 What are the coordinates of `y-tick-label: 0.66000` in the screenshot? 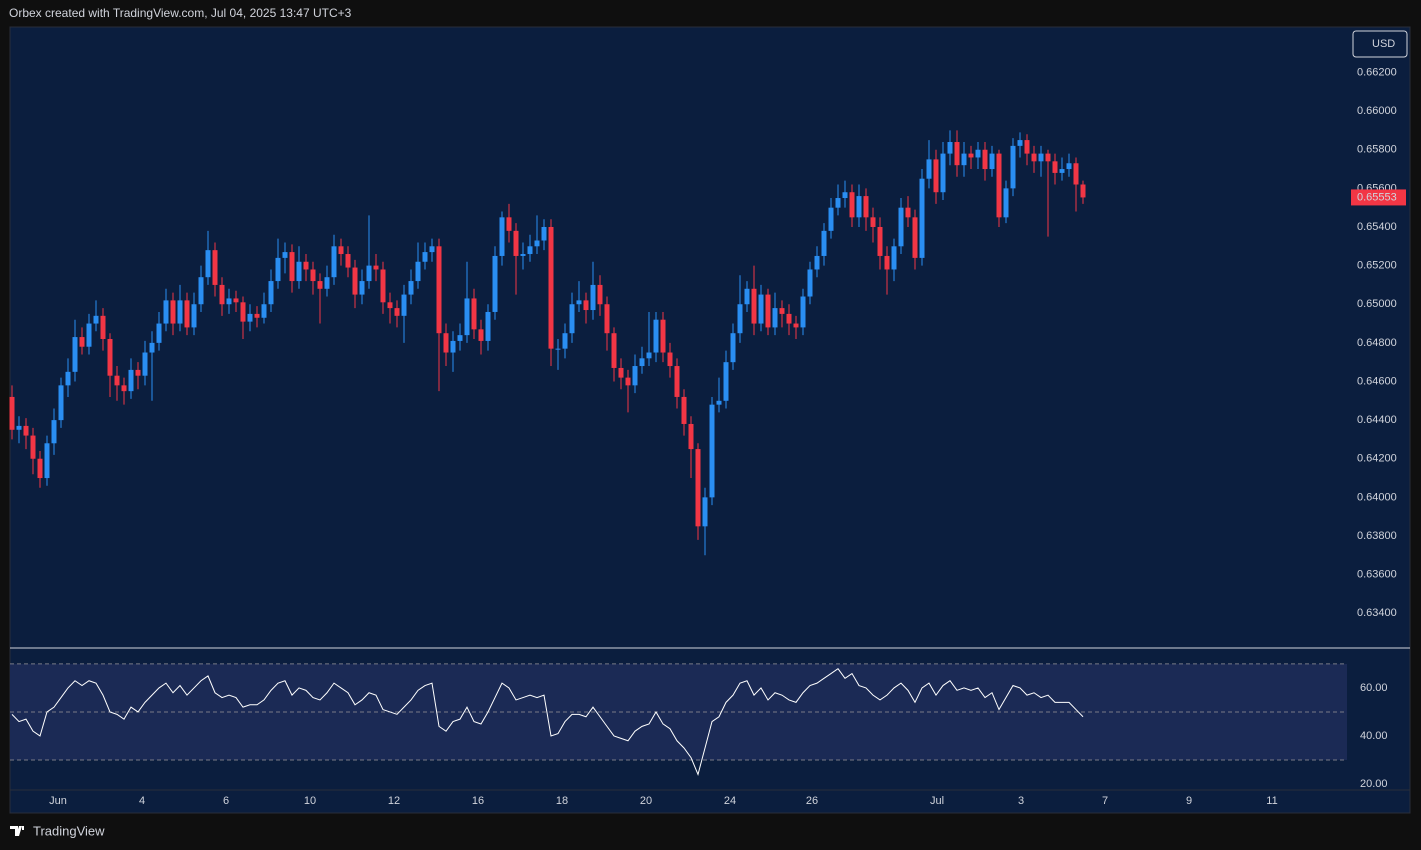 It's located at (1377, 111).